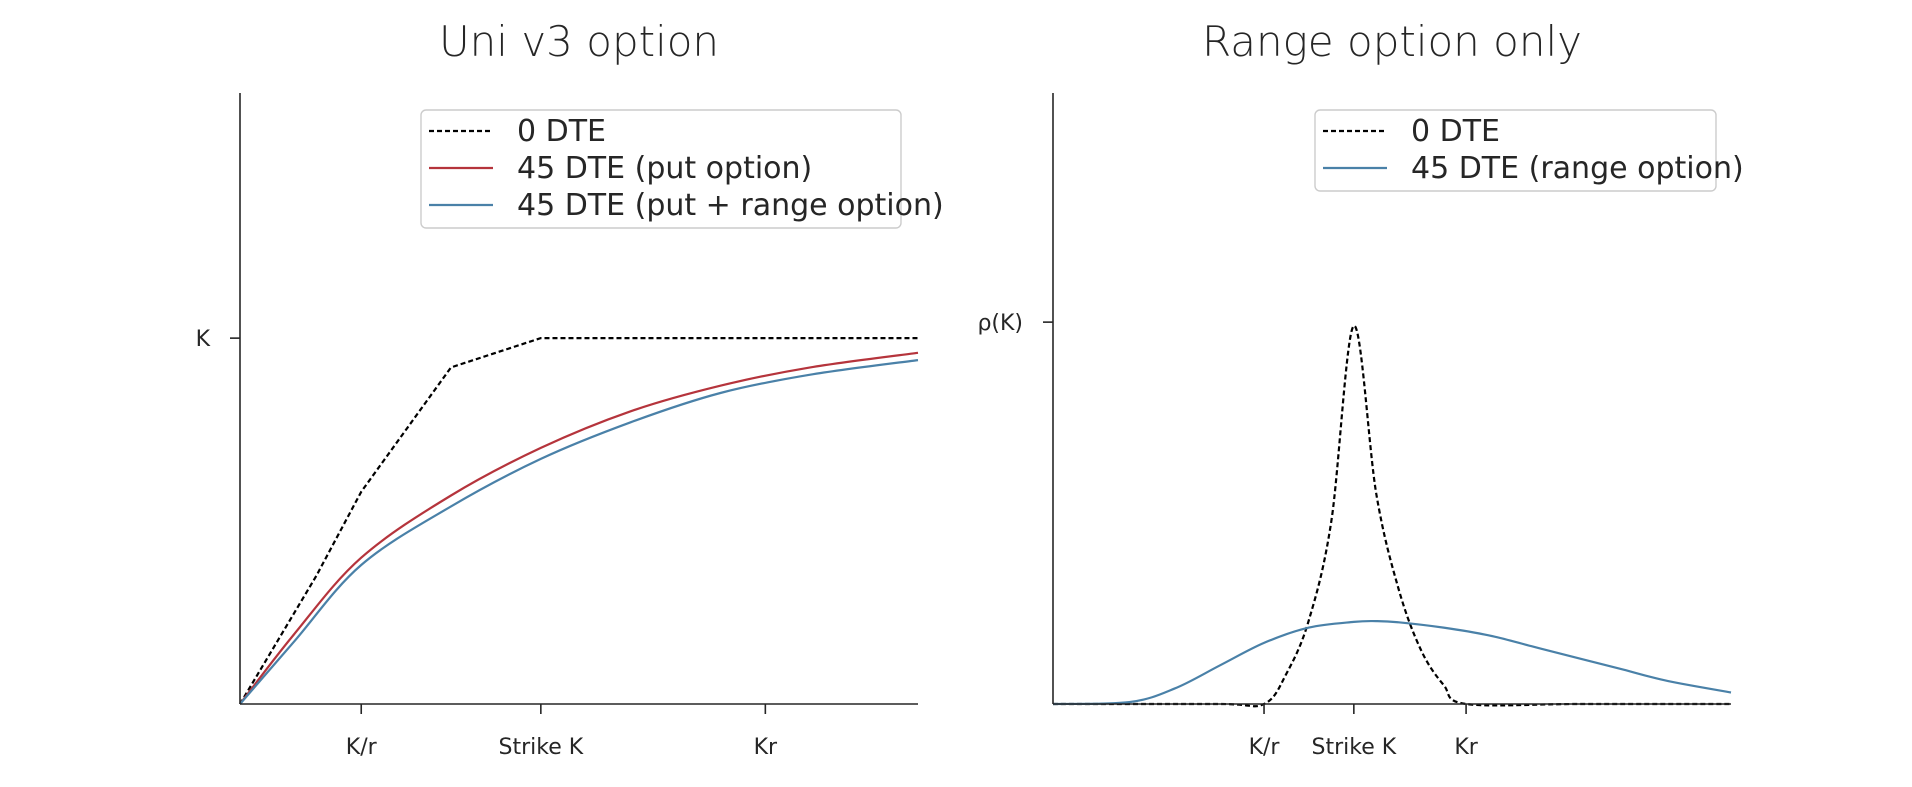 The width and height of the screenshot is (1912, 787). Describe the element at coordinates (1392, 41) in the screenshot. I see `chart-title: Range option only` at that location.